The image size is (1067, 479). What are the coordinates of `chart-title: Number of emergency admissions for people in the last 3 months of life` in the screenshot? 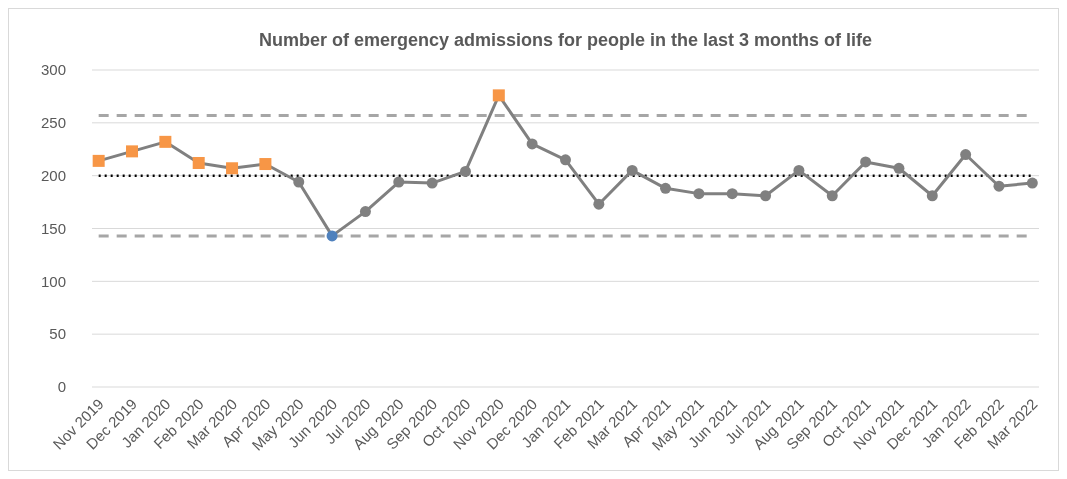 It's located at (565, 40).